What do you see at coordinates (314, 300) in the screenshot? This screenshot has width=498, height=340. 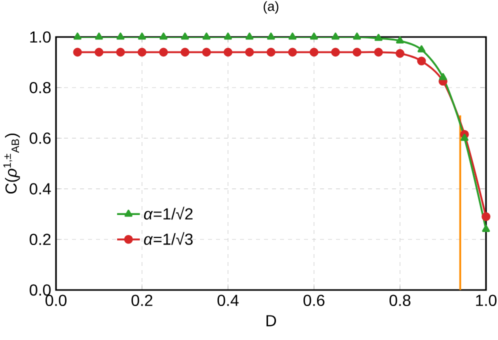 I see `x-tick-label: 0.6` at bounding box center [314, 300].